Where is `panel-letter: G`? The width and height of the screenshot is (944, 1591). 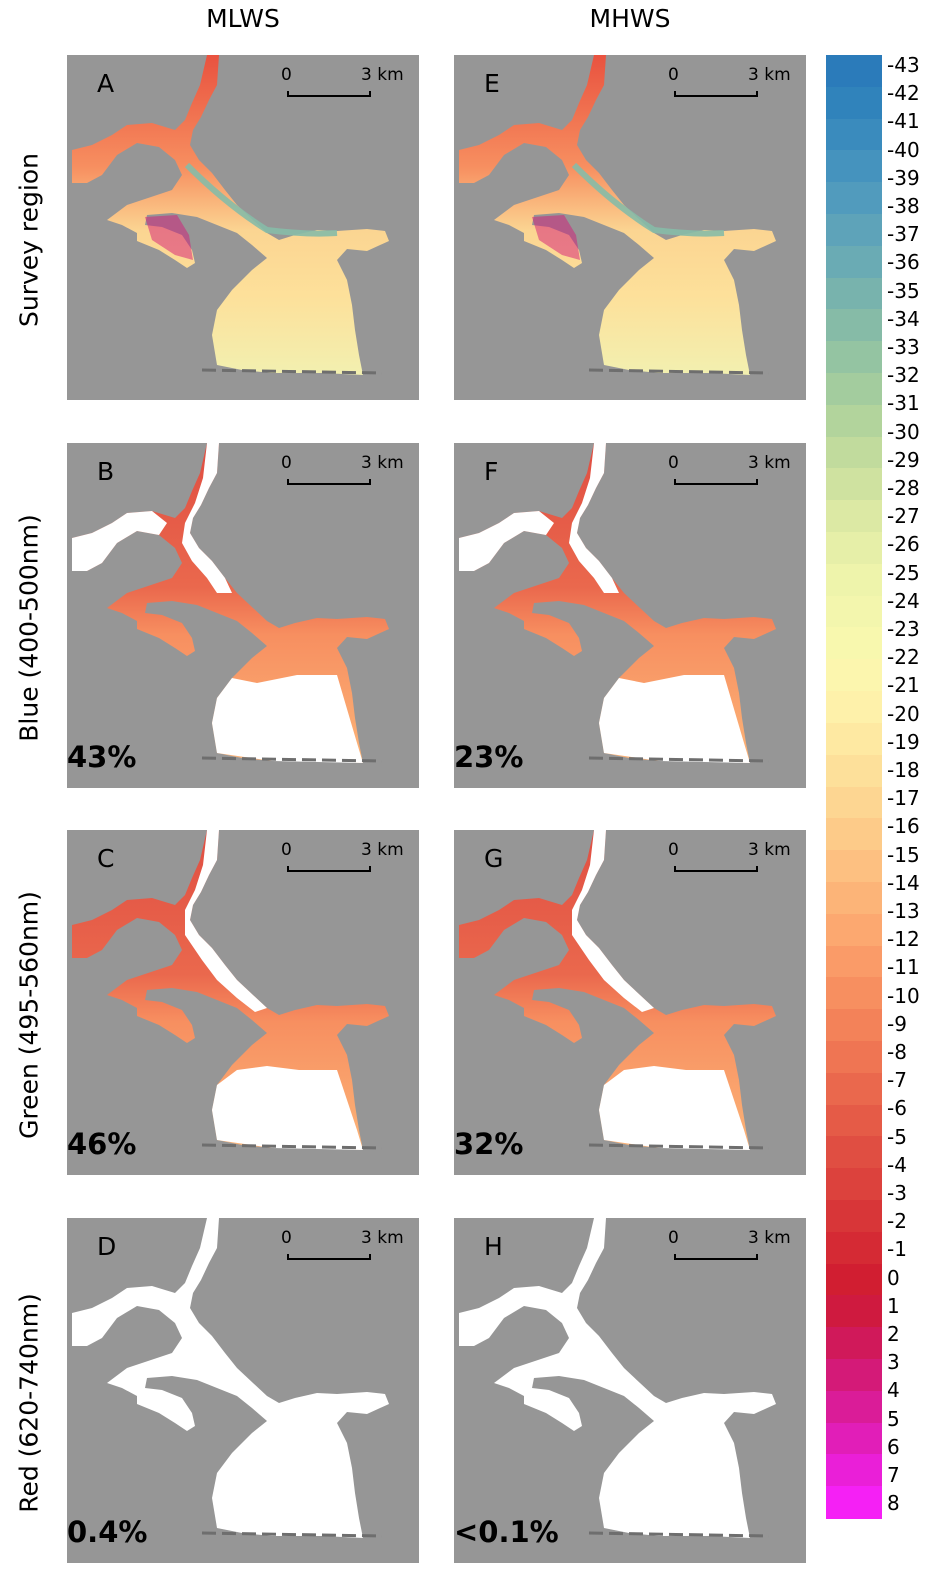 panel-letter: G is located at coordinates (494, 858).